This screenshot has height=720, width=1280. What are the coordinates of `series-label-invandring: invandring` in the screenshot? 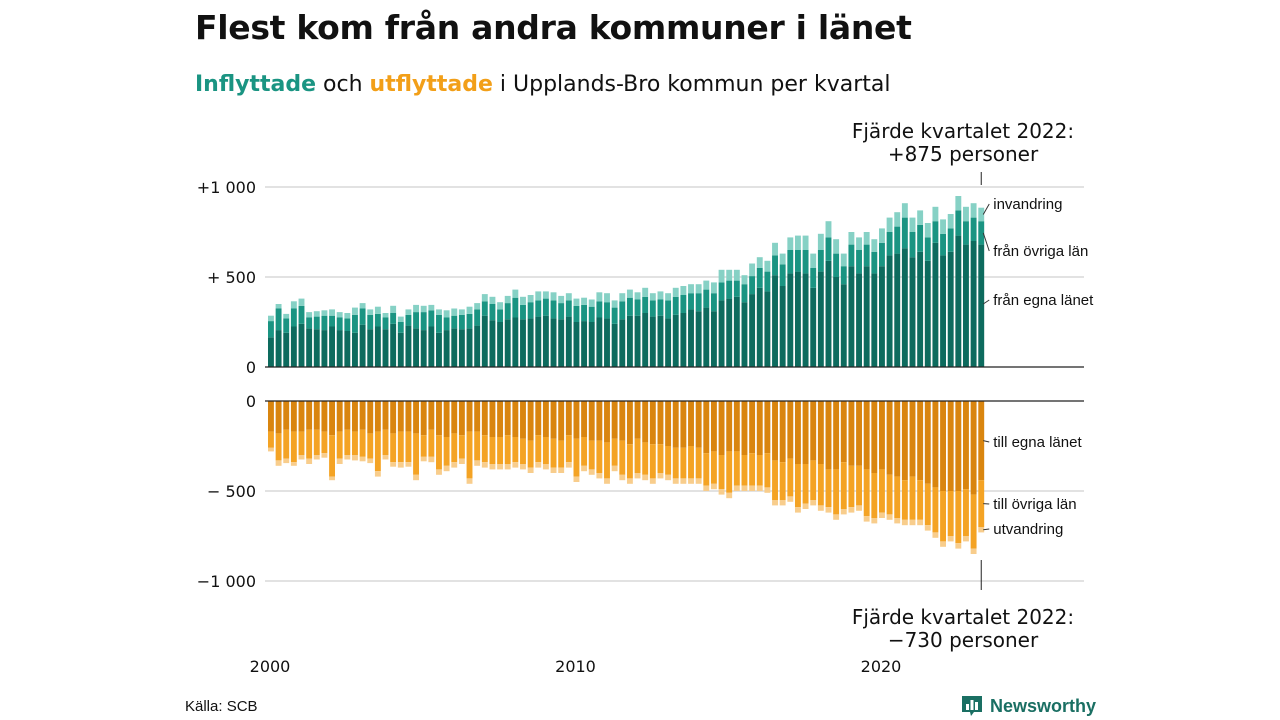 It's located at (1027, 204).